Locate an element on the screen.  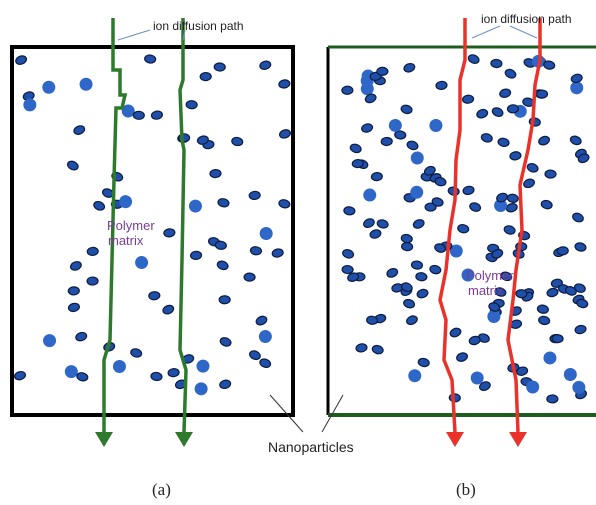
callout-arrows is located at coordinates (306, 413).